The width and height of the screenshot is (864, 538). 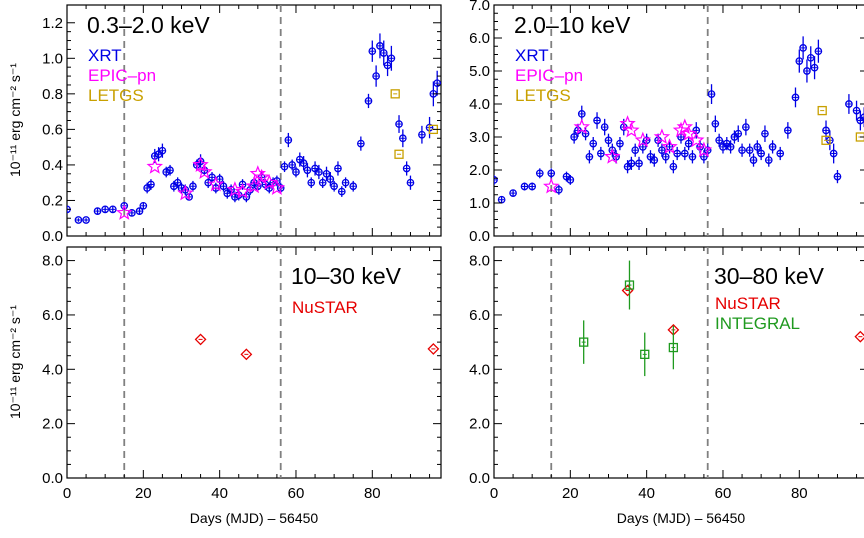 What do you see at coordinates (52, 200) in the screenshot?
I see `y-tick-label: 0.2` at bounding box center [52, 200].